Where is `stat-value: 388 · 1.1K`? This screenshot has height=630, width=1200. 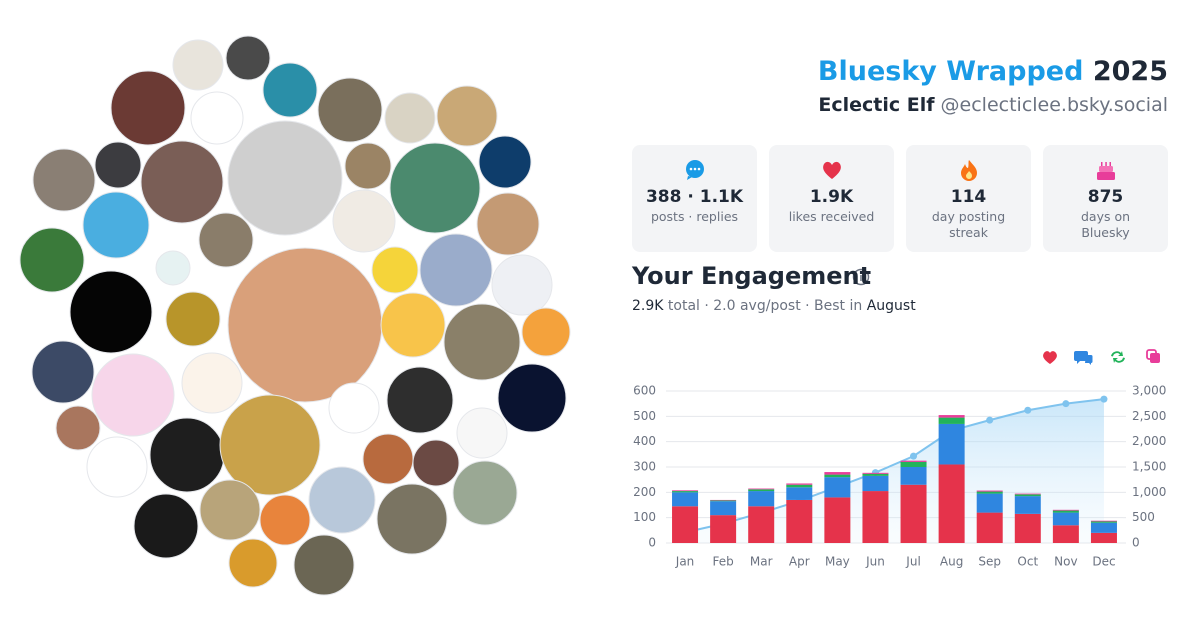
stat-value: 388 · 1.1K is located at coordinates (694, 197).